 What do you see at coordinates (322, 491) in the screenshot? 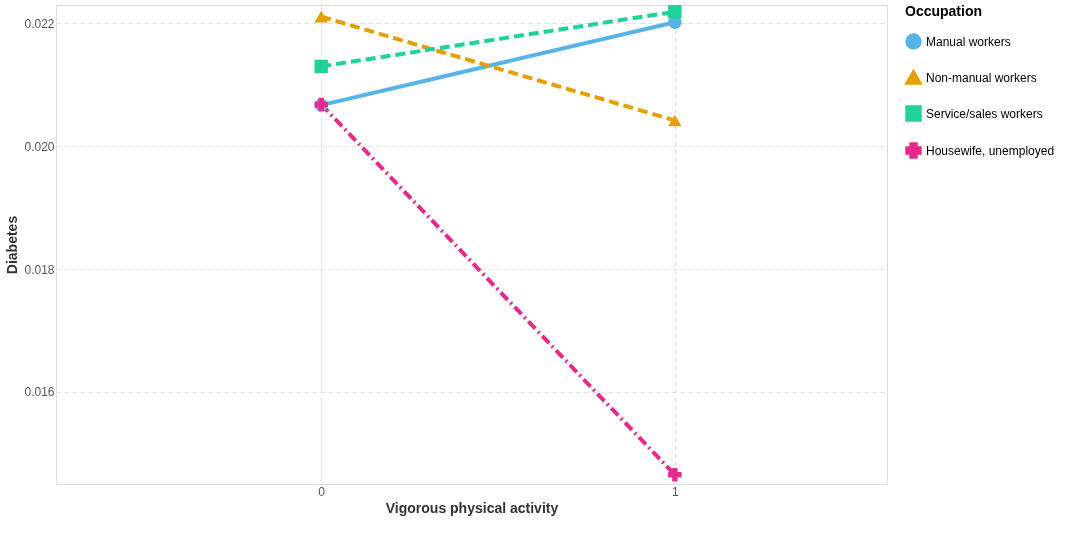
I see `x-tick-label: 0` at bounding box center [322, 491].